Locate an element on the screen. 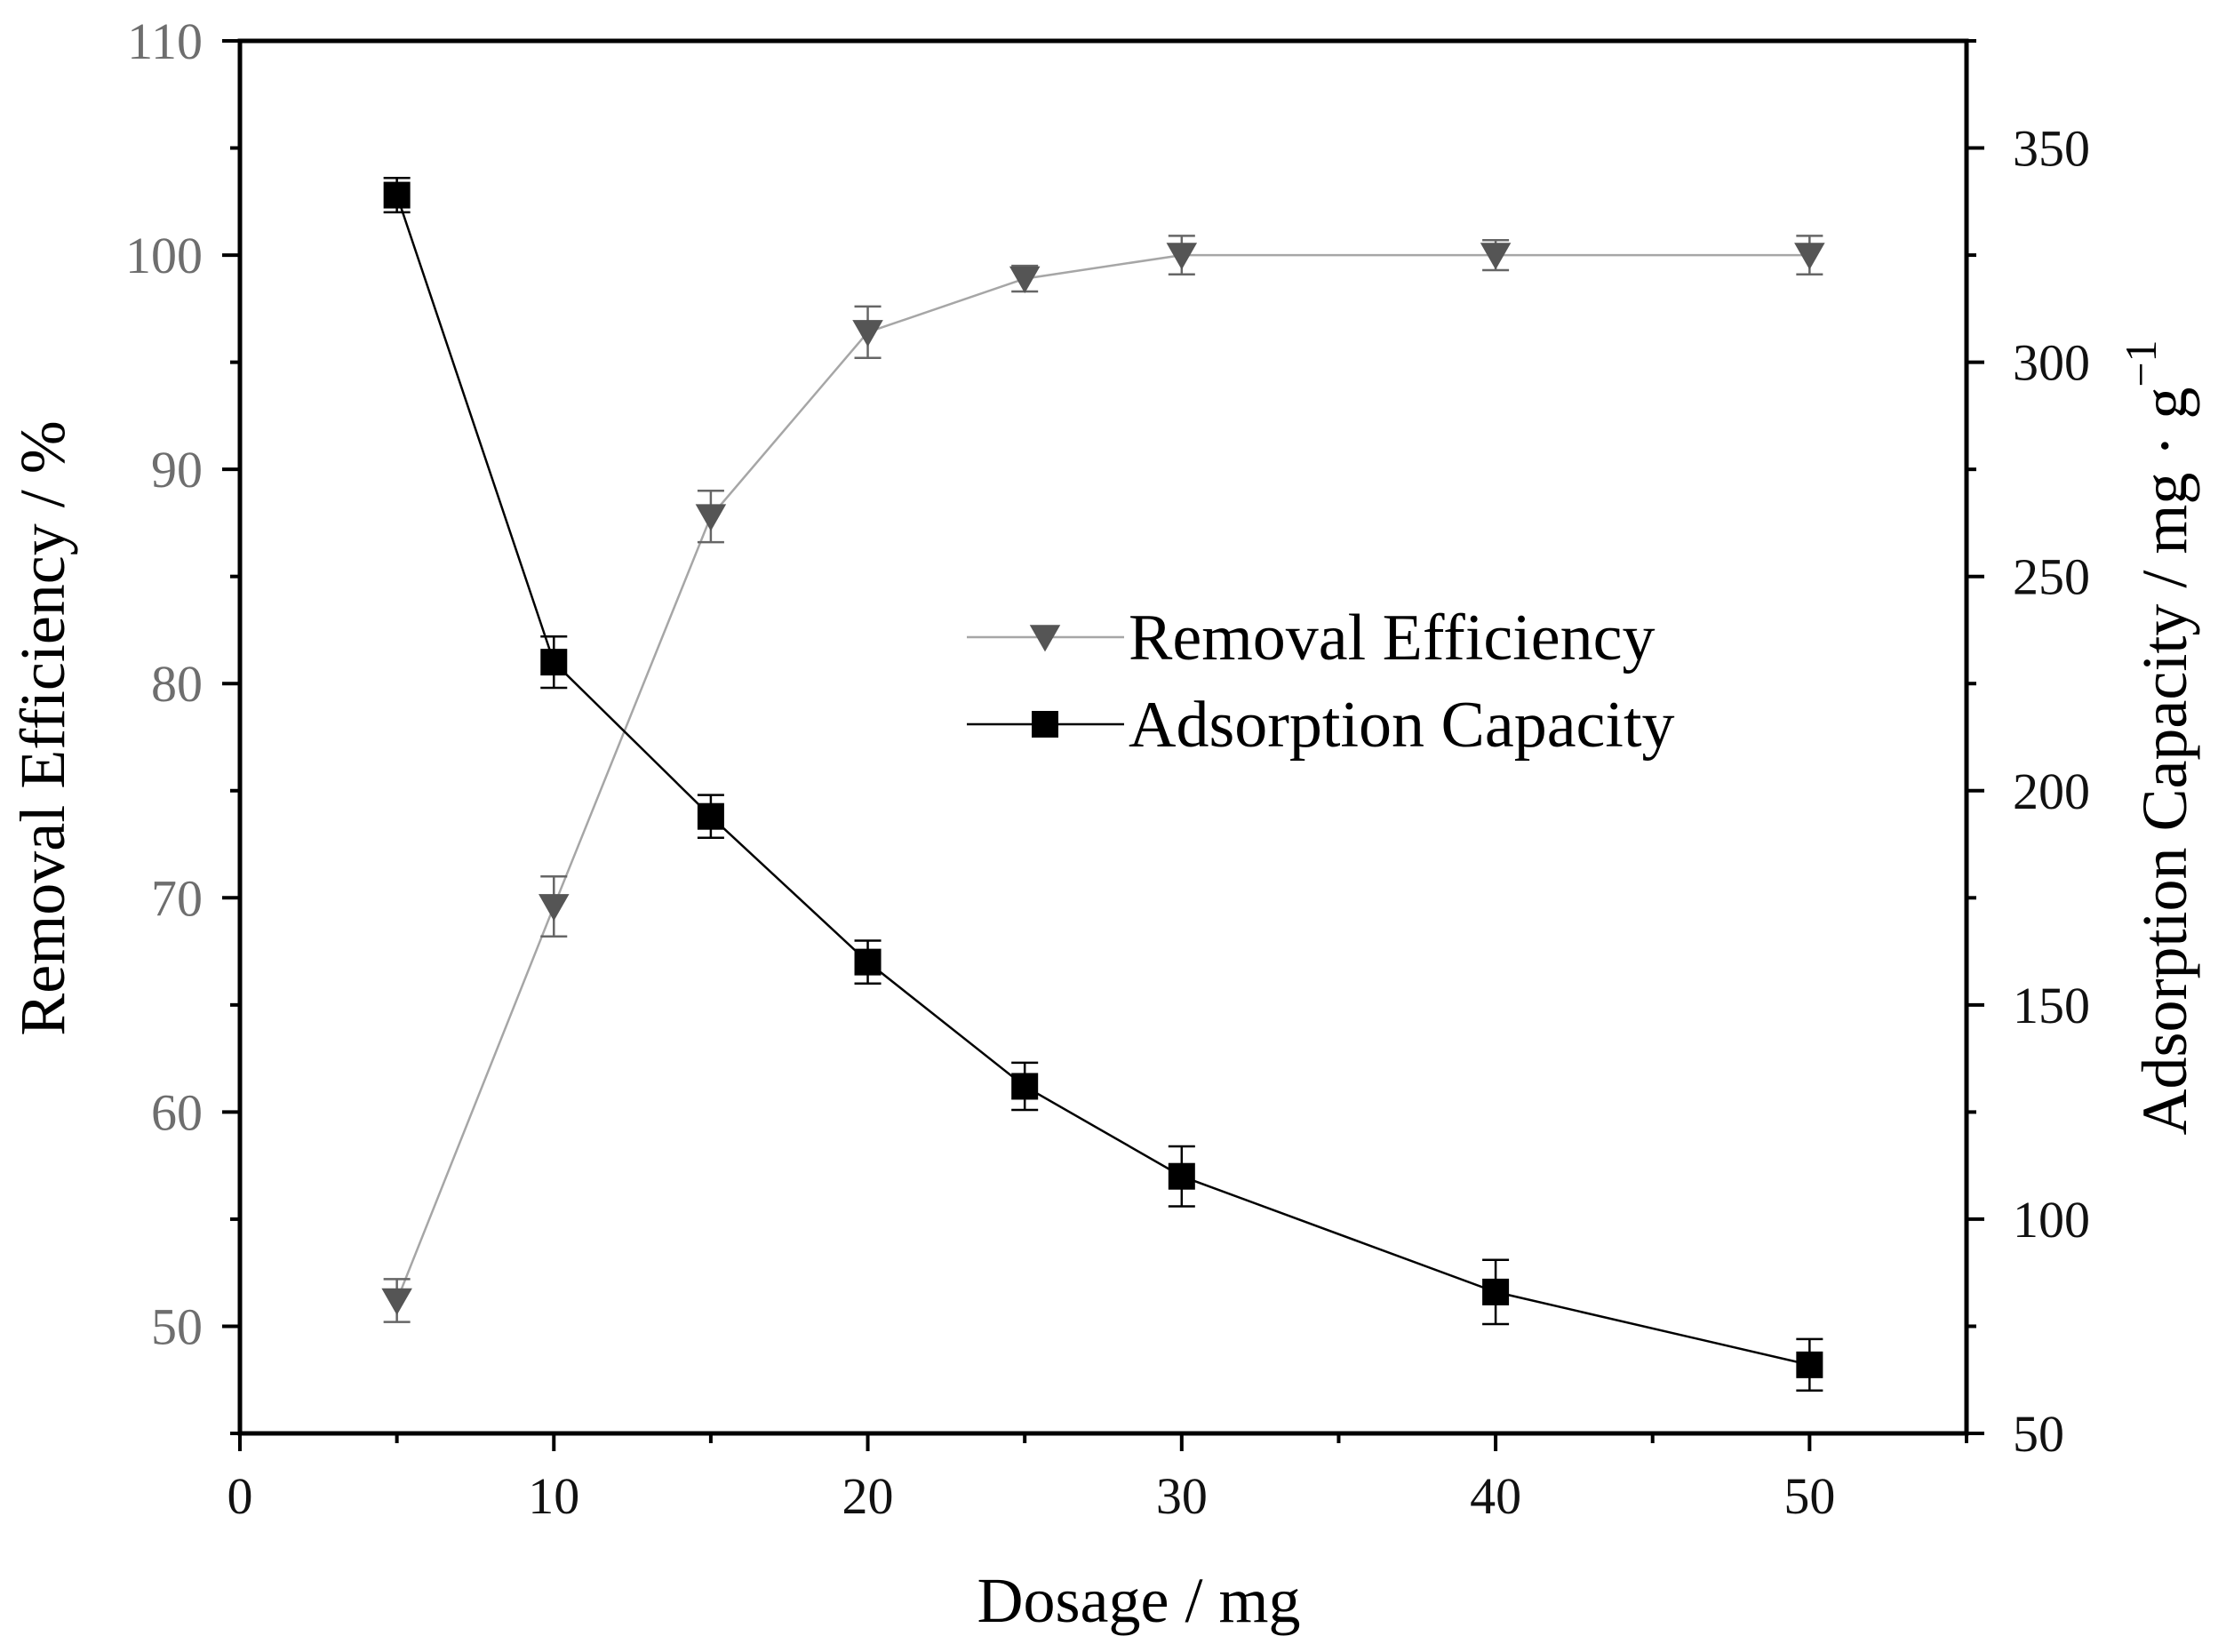 This screenshot has height=1652, width=2226. y-left-tick-label: 60 is located at coordinates (177, 1112).